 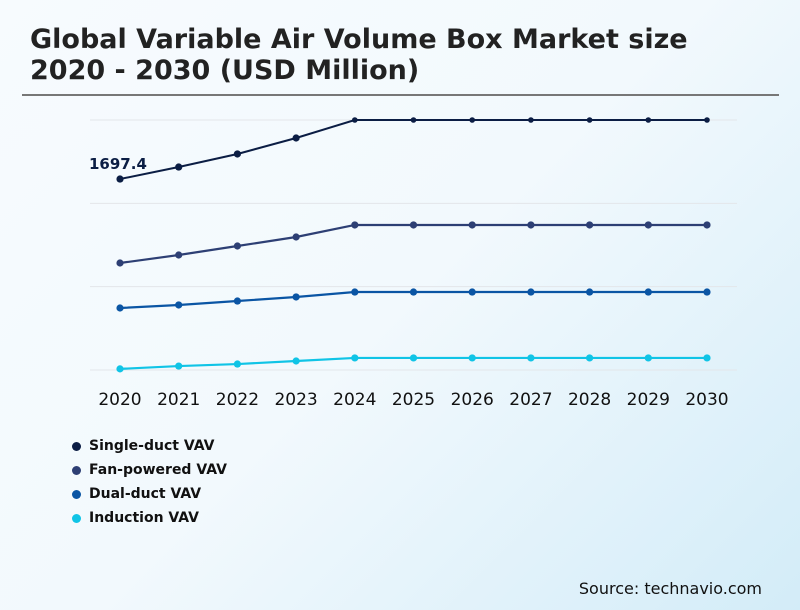 What do you see at coordinates (295, 400) in the screenshot?
I see `x-tick-label: 2023` at bounding box center [295, 400].